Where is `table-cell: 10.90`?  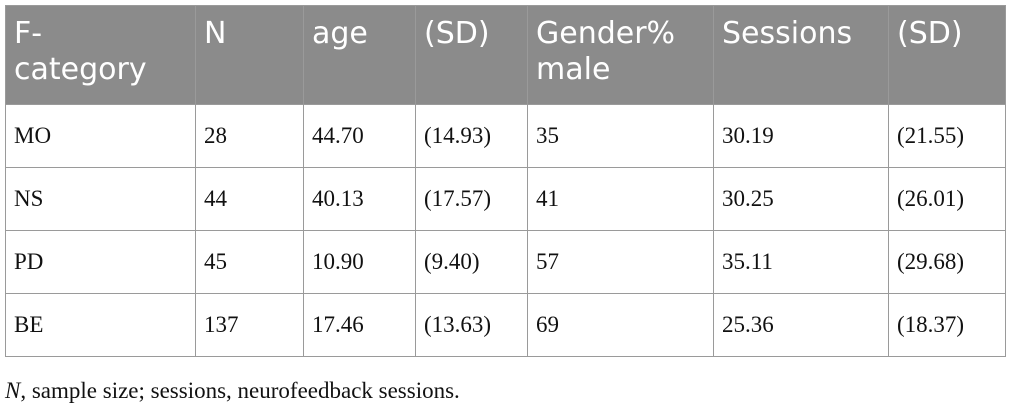 table-cell: 10.90 is located at coordinates (359, 262).